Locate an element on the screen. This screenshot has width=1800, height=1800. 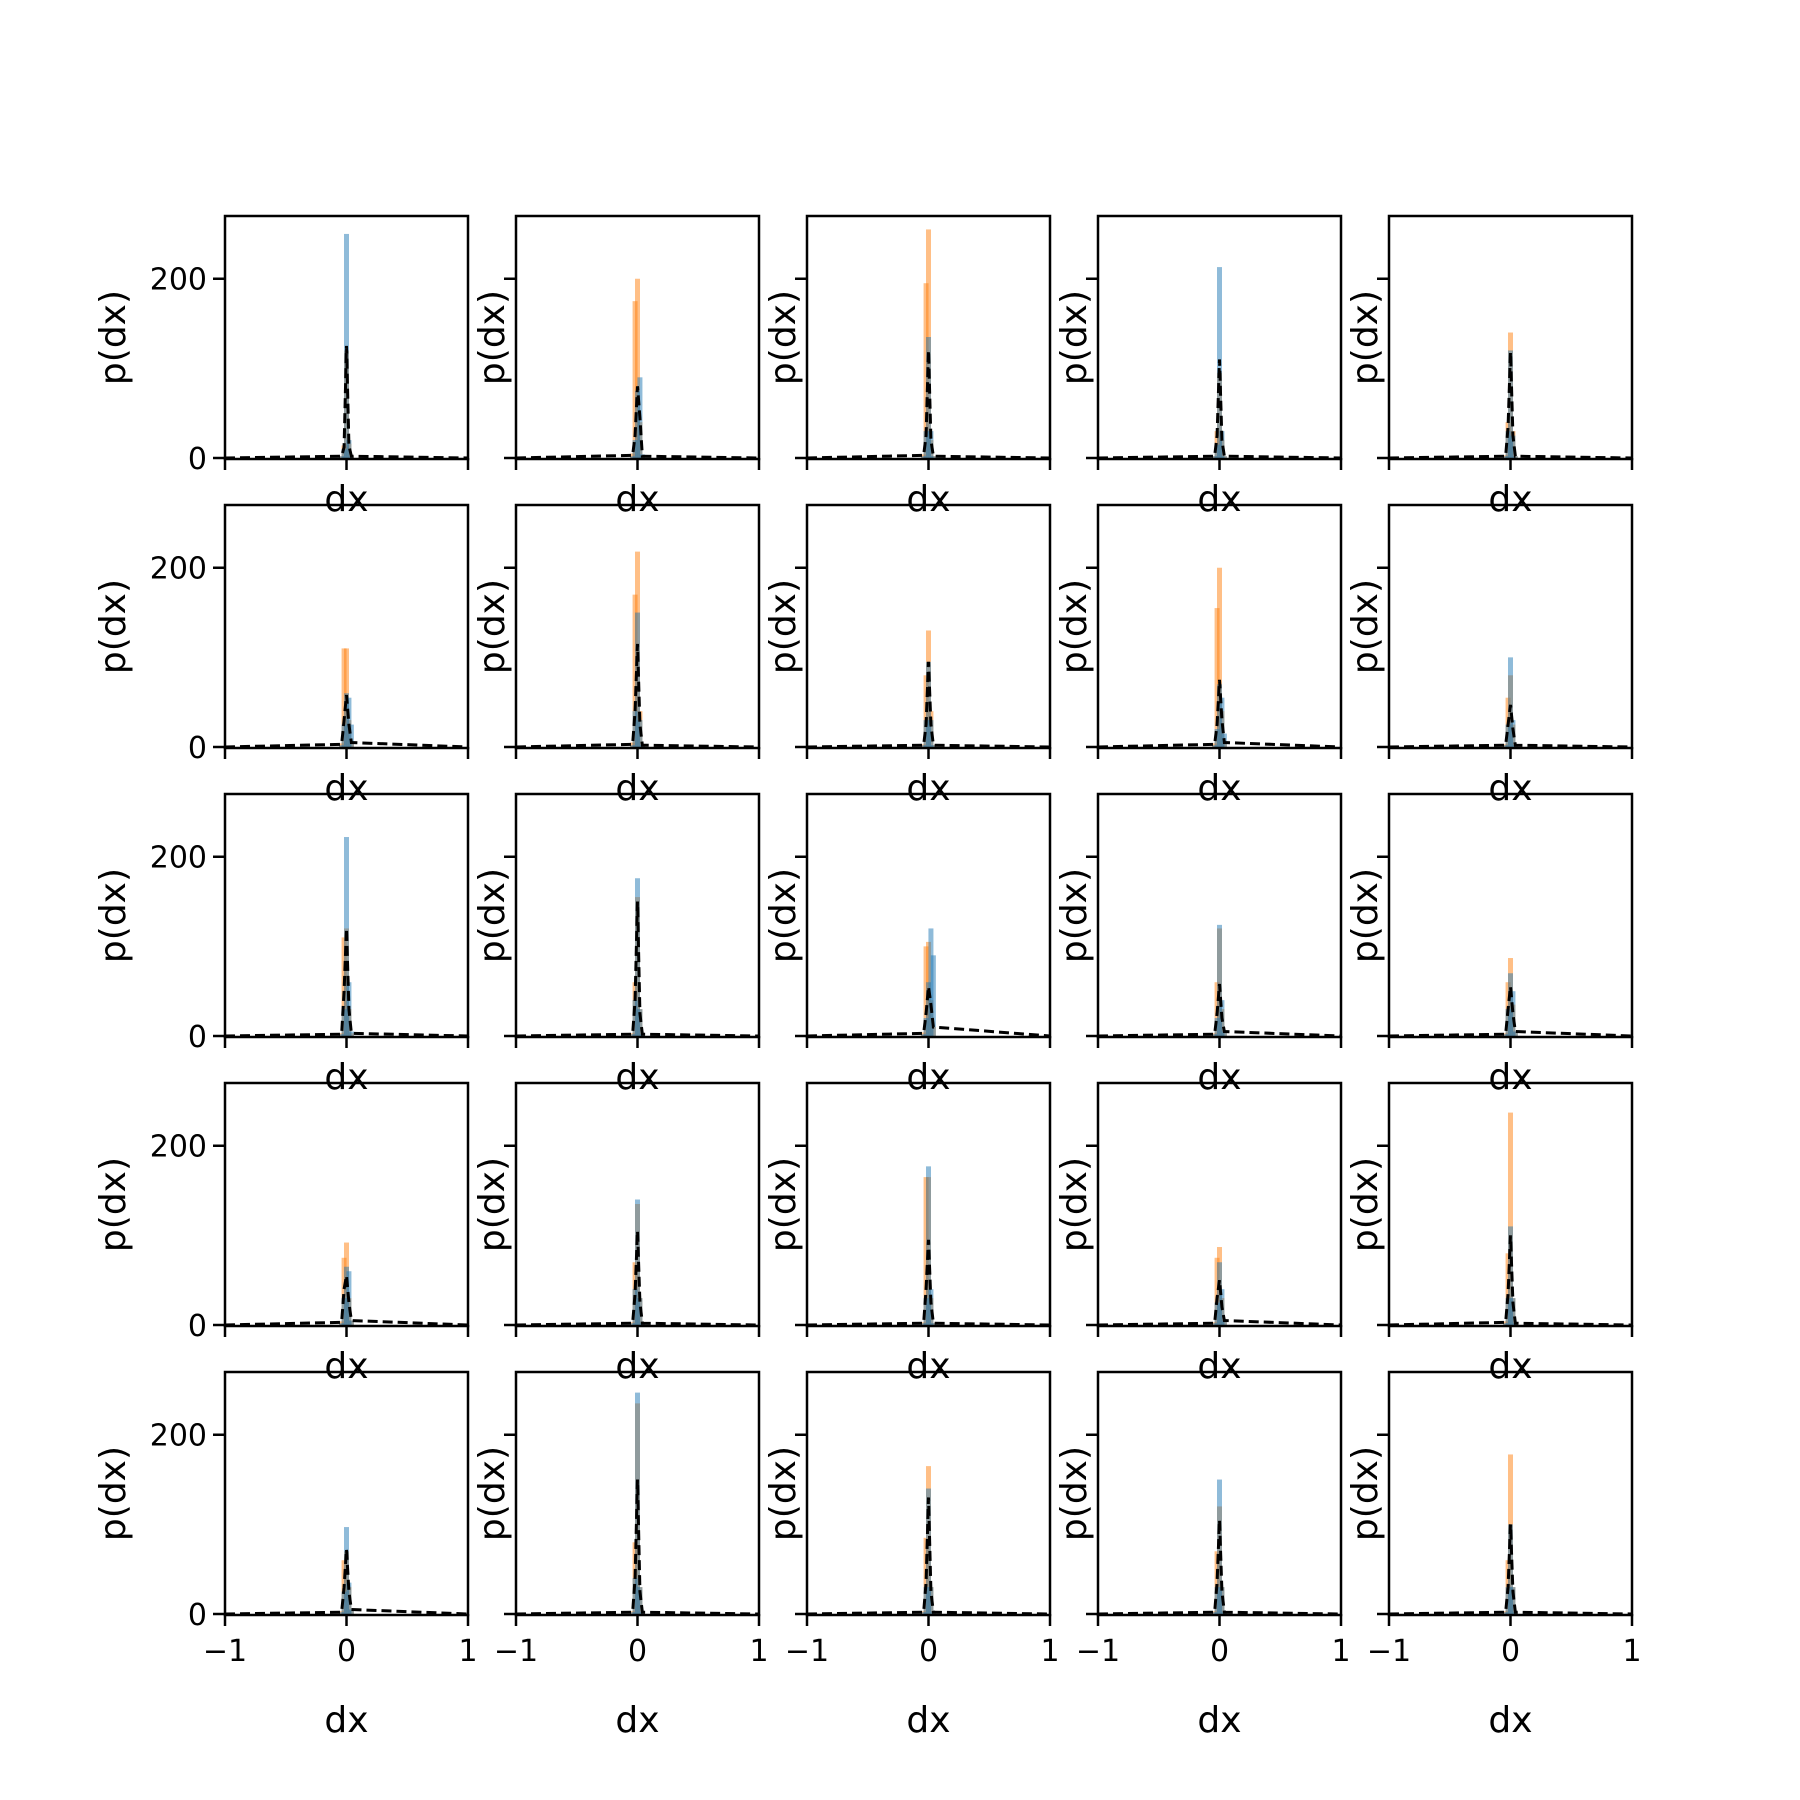
x-axis-label-r3-c1: dx is located at coordinates (637, 1366).